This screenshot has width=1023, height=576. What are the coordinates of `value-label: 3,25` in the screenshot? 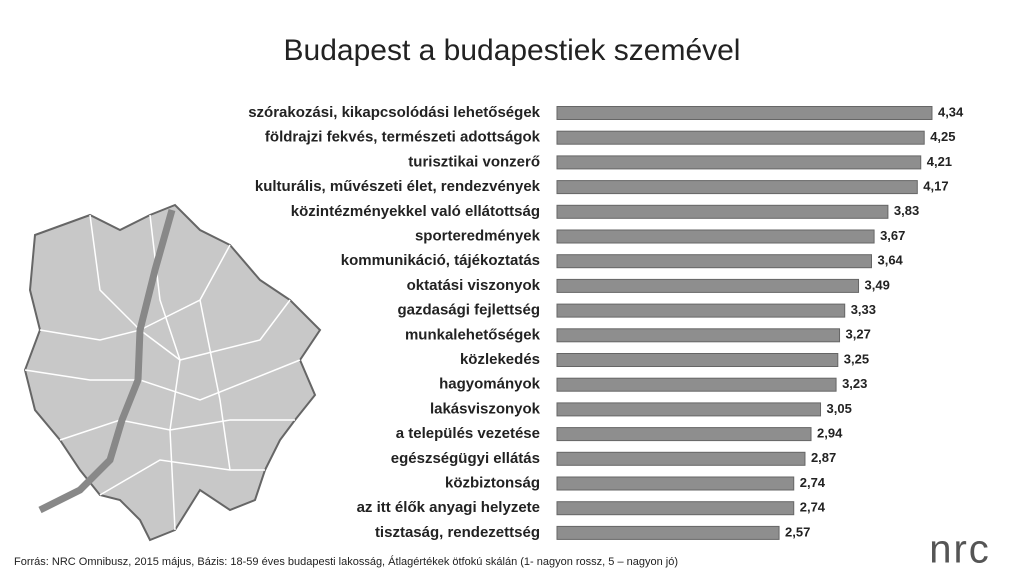 It's located at (856, 358).